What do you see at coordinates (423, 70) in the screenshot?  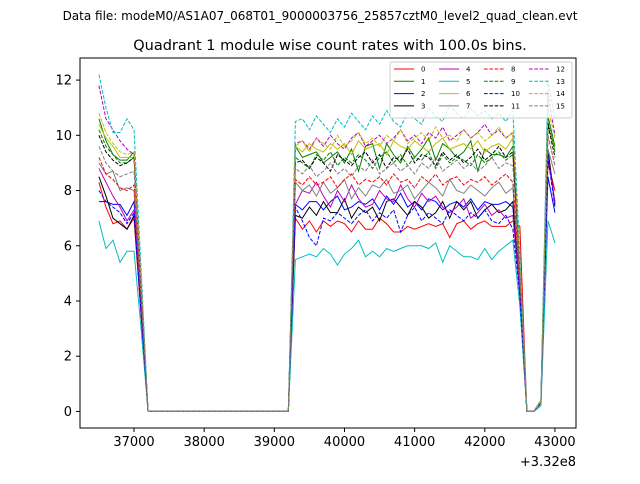 I see `legend-label-0: 0` at bounding box center [423, 70].